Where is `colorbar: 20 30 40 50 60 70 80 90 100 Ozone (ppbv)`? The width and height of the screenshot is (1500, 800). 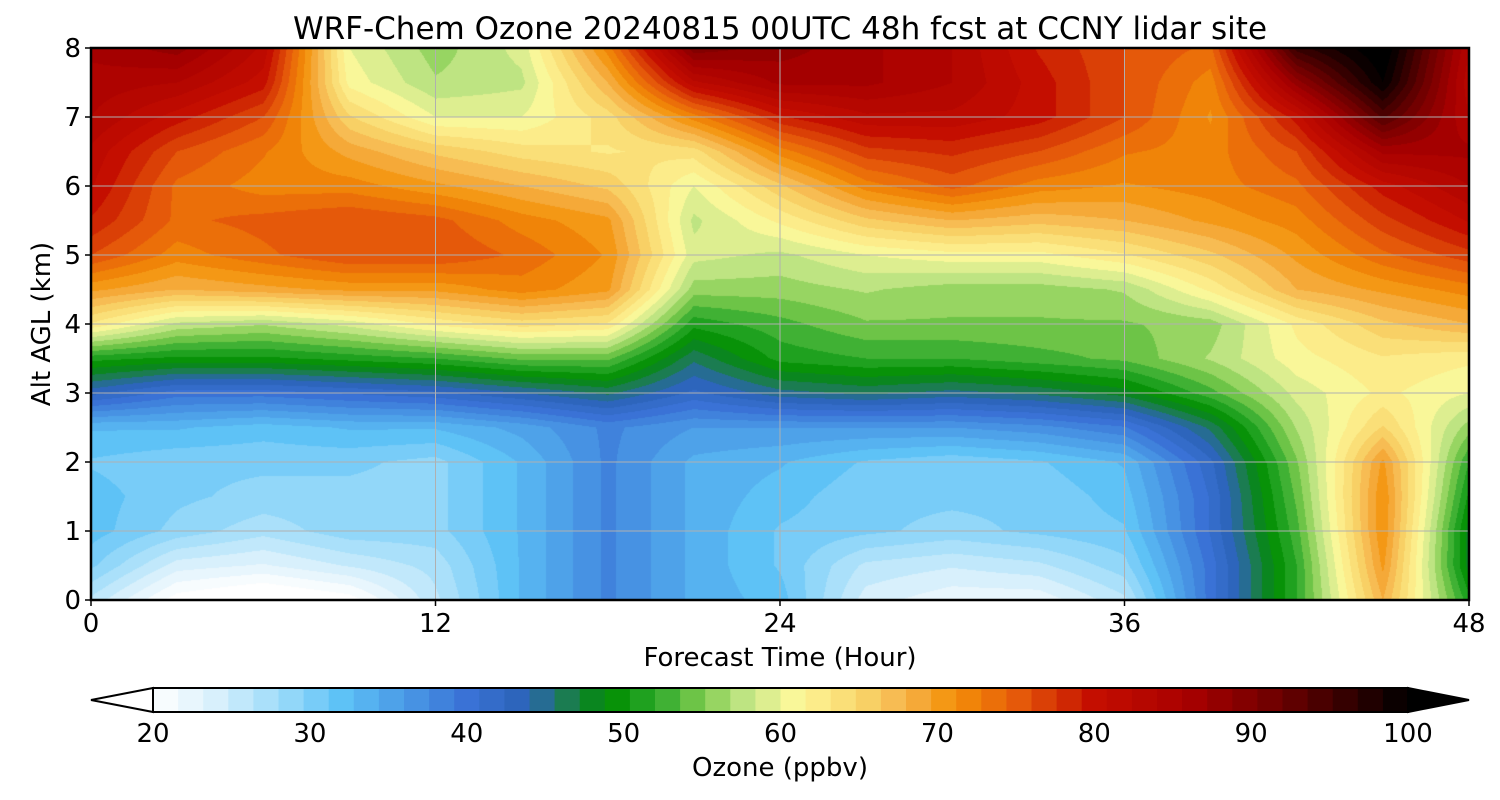
colorbar: 20 30 40 50 60 70 80 90 100 Ozone (ppbv) is located at coordinates (780, 734).